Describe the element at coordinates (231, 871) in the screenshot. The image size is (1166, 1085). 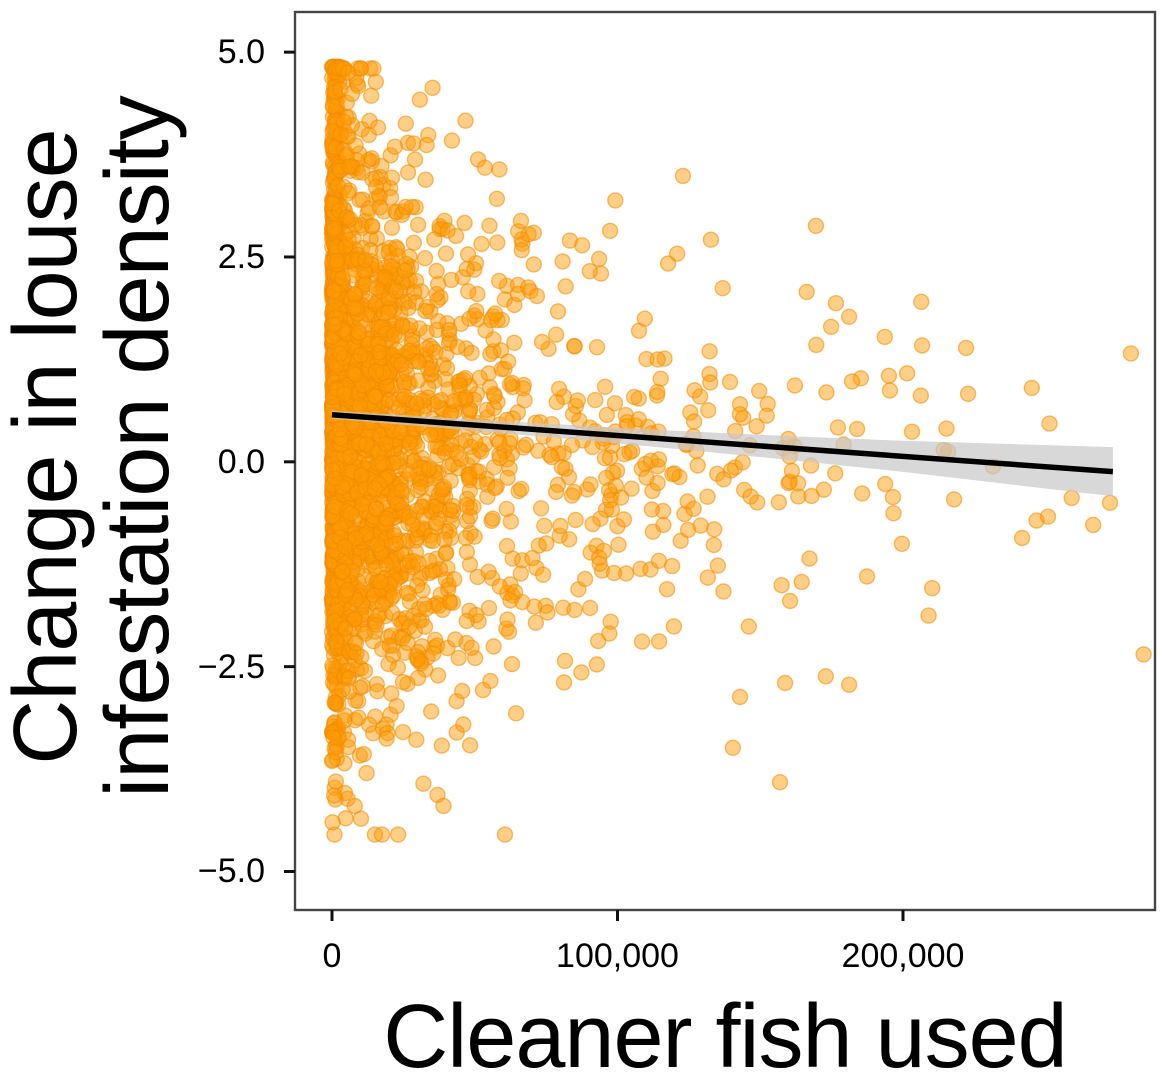
I see `y-tick-label: −5.0` at that location.